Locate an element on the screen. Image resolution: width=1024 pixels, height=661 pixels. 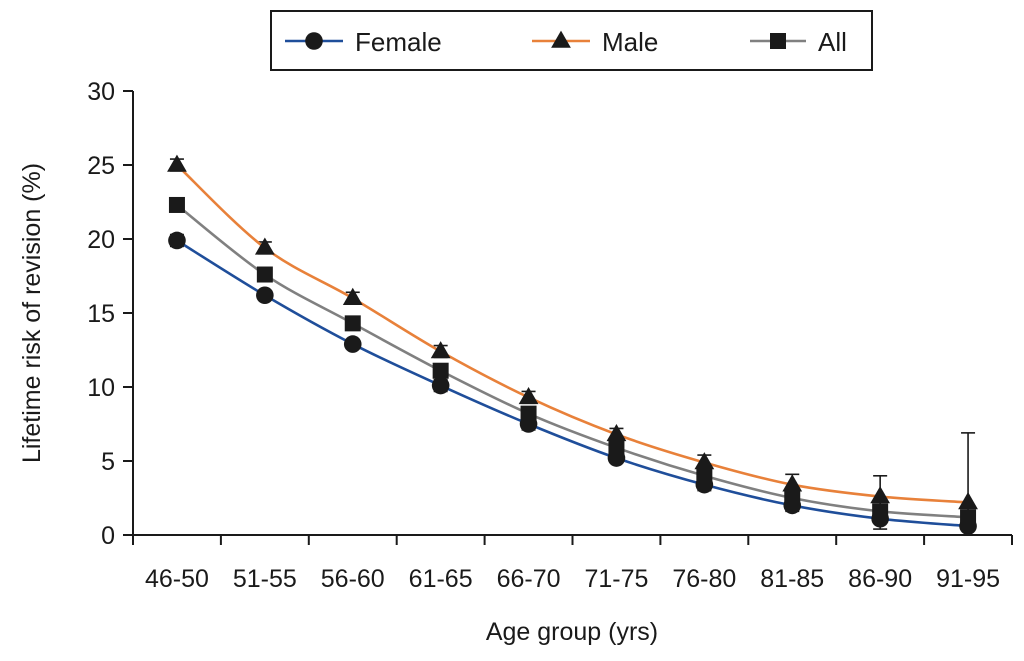
legend-item-female: Female is located at coordinates (363, 42).